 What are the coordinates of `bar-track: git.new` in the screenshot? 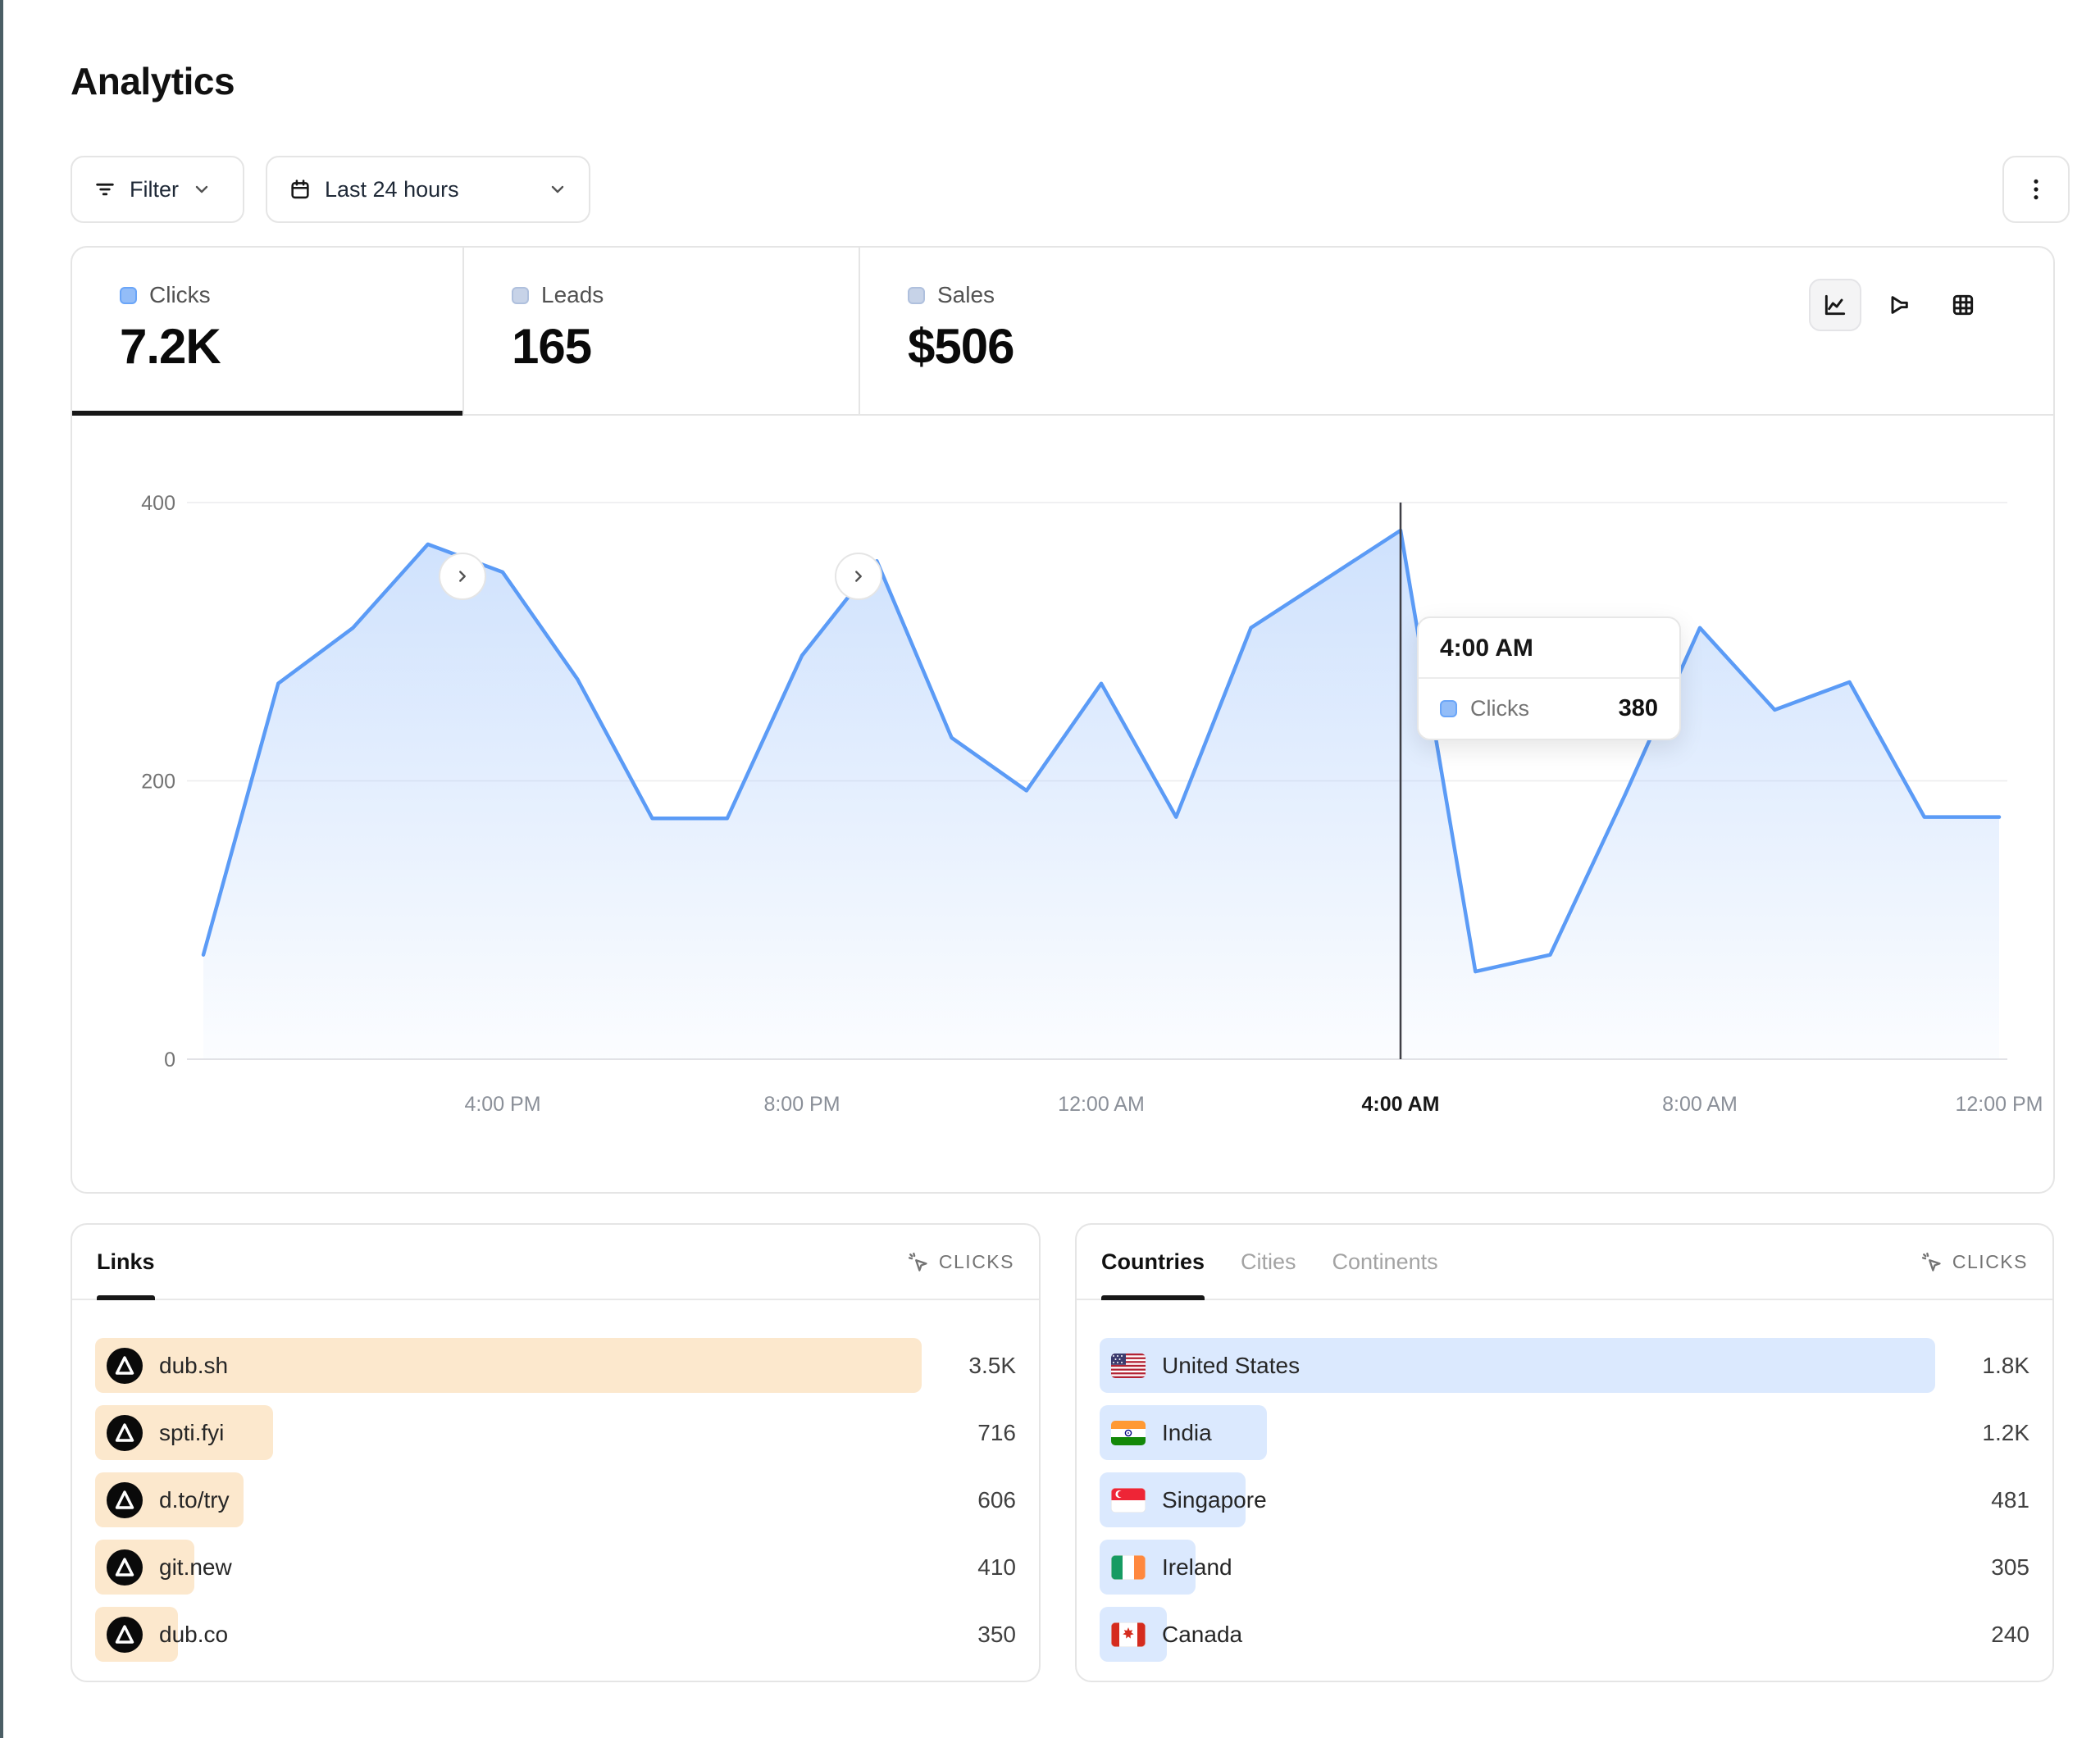 It's located at (508, 1567).